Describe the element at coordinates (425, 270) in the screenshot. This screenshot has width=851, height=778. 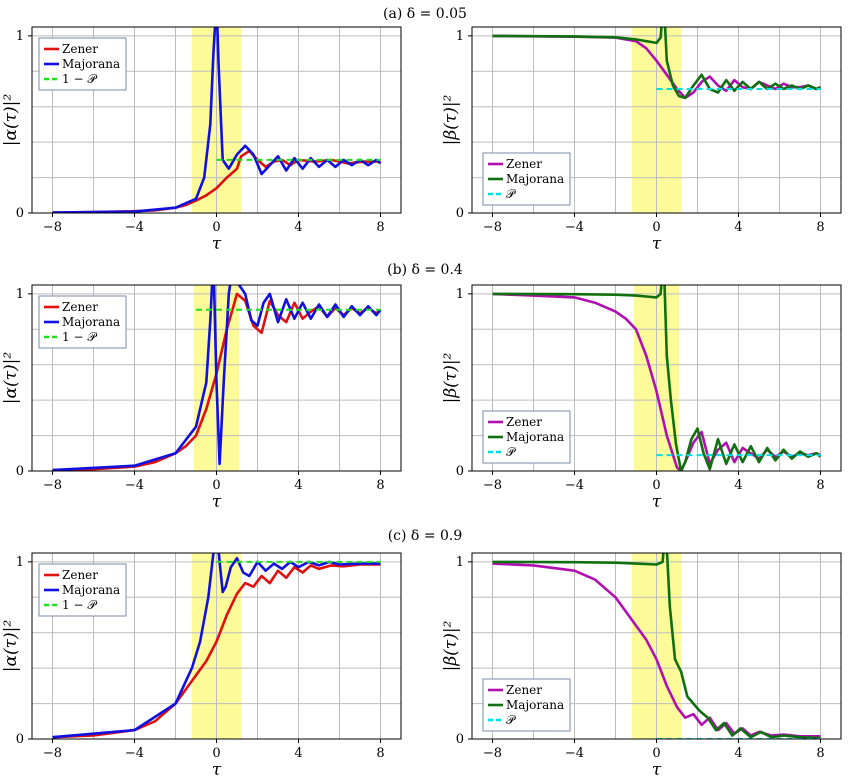
I see `row-title-b: (b) δ = 0.4` at that location.